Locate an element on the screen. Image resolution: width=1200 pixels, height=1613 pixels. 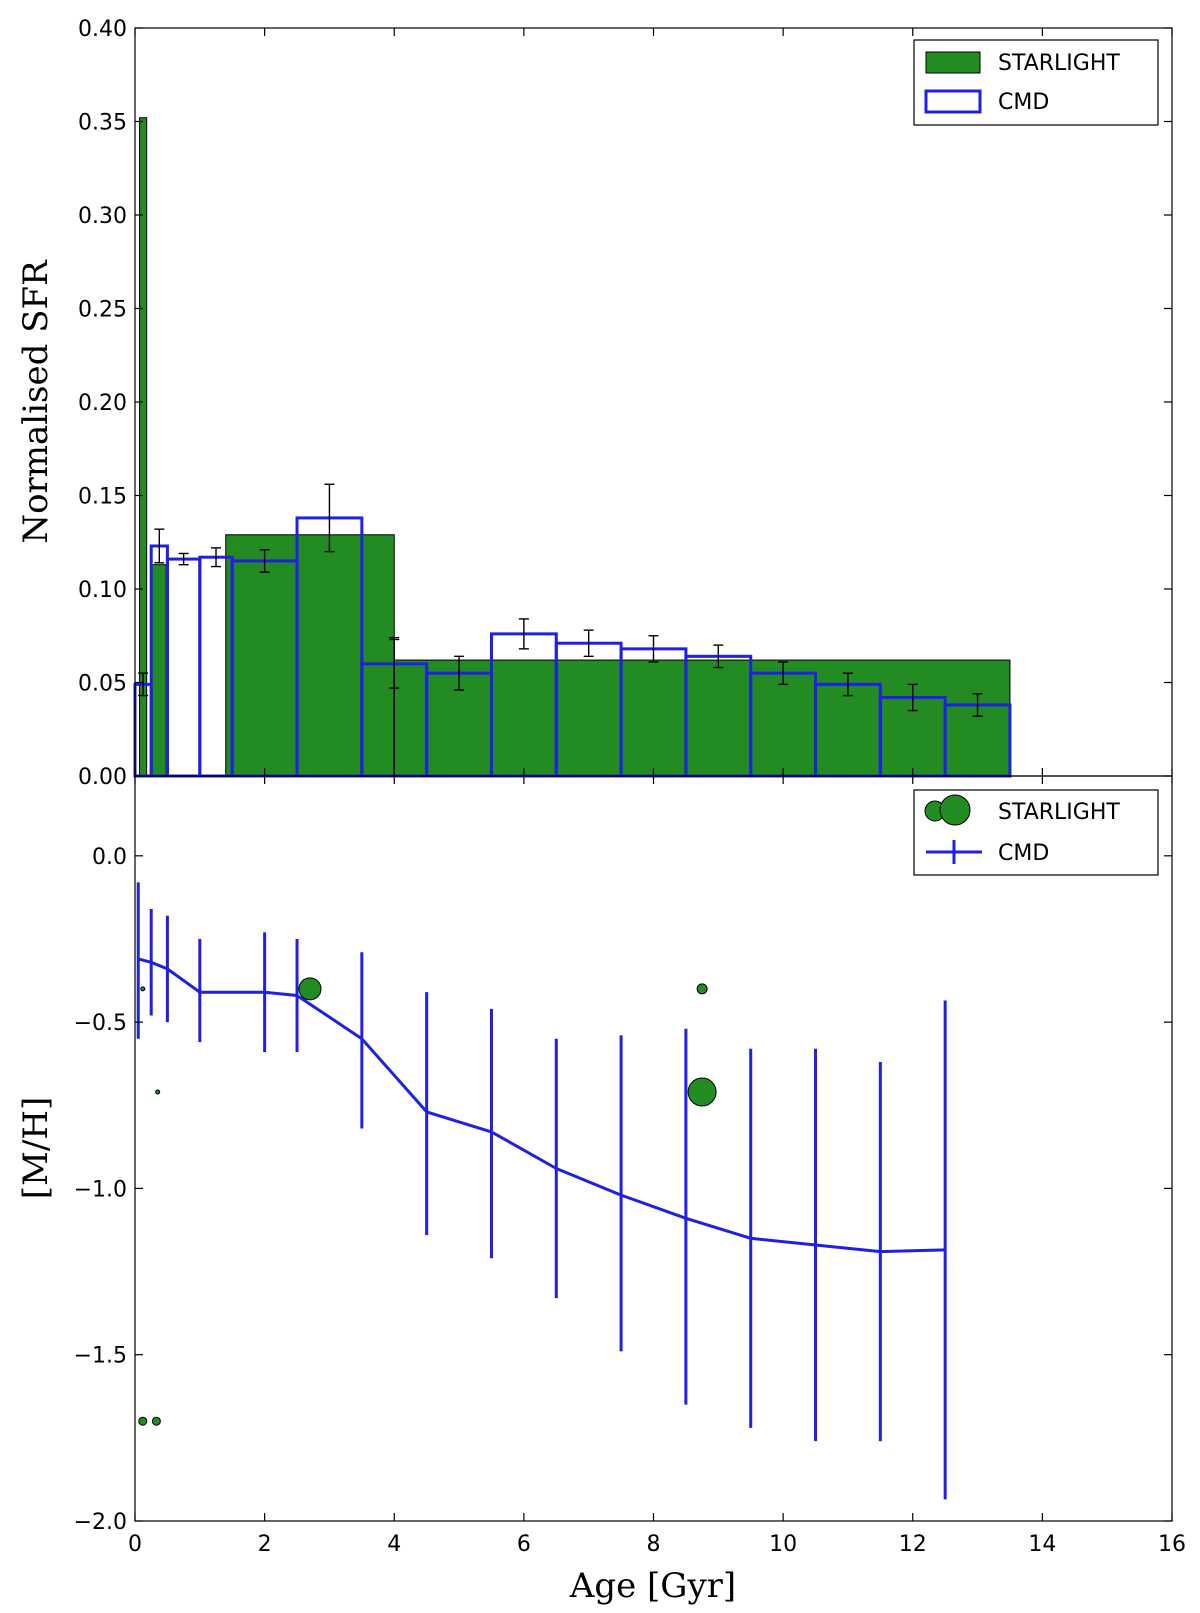
legend-label-cmd-bottom: CMD is located at coordinates (1023, 853).